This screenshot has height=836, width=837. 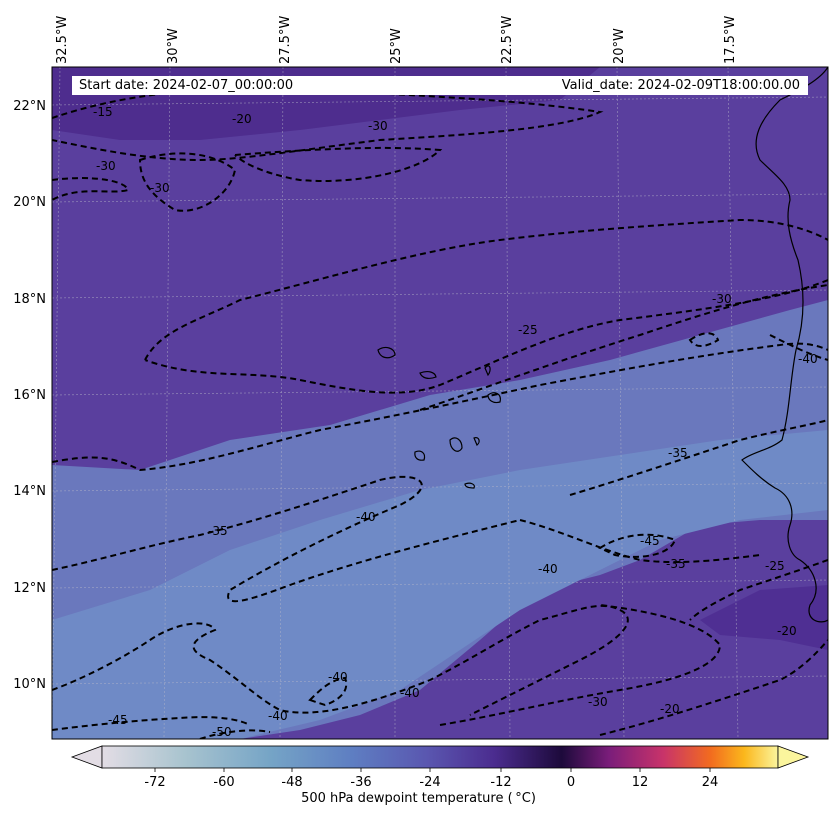 I want to click on colorbar-tick-label: -24, so click(x=429, y=782).